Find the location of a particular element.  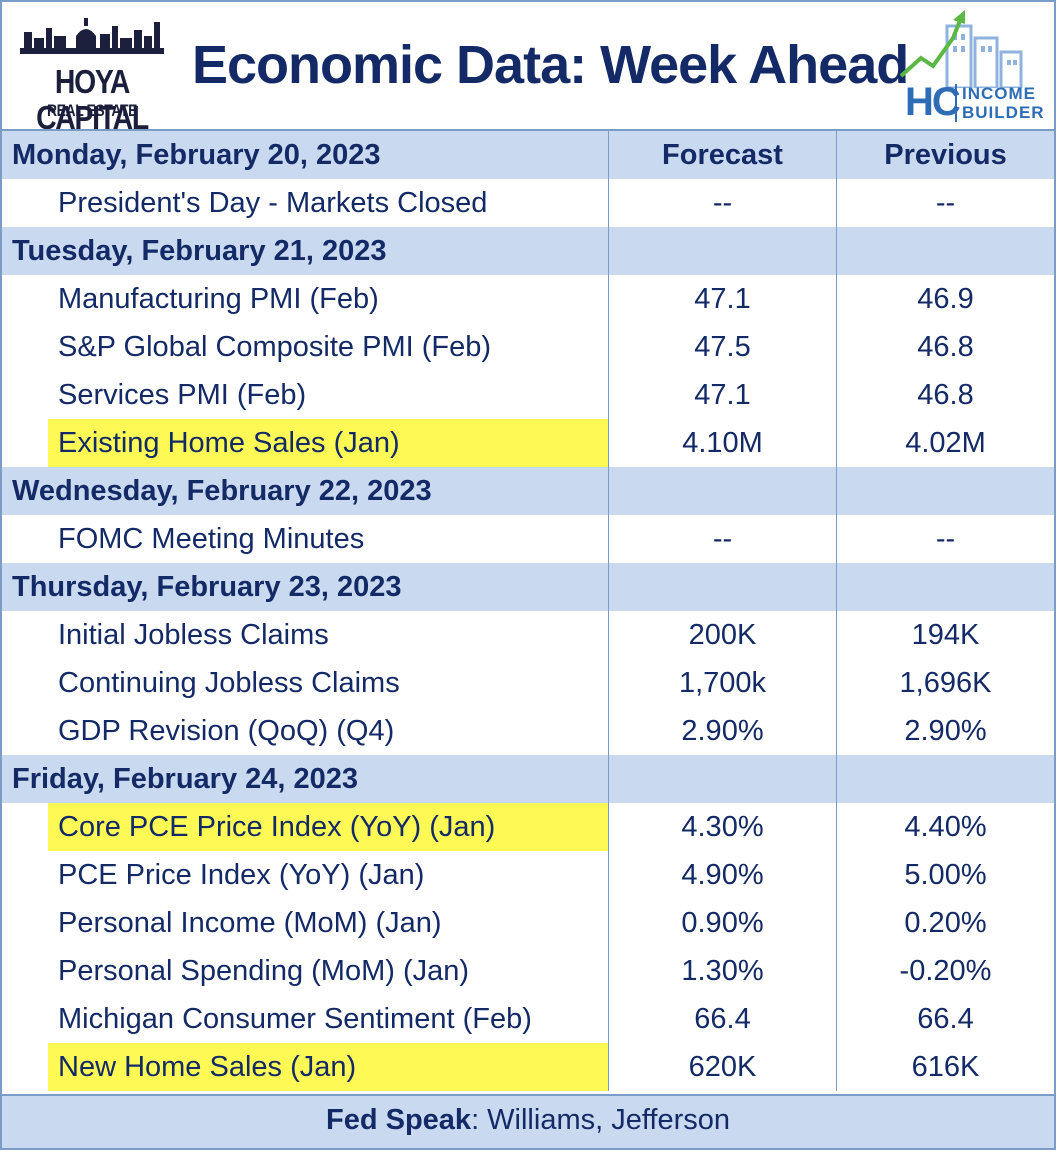

day-header-row: Wednesday, February 22, 2023 is located at coordinates (528, 491).